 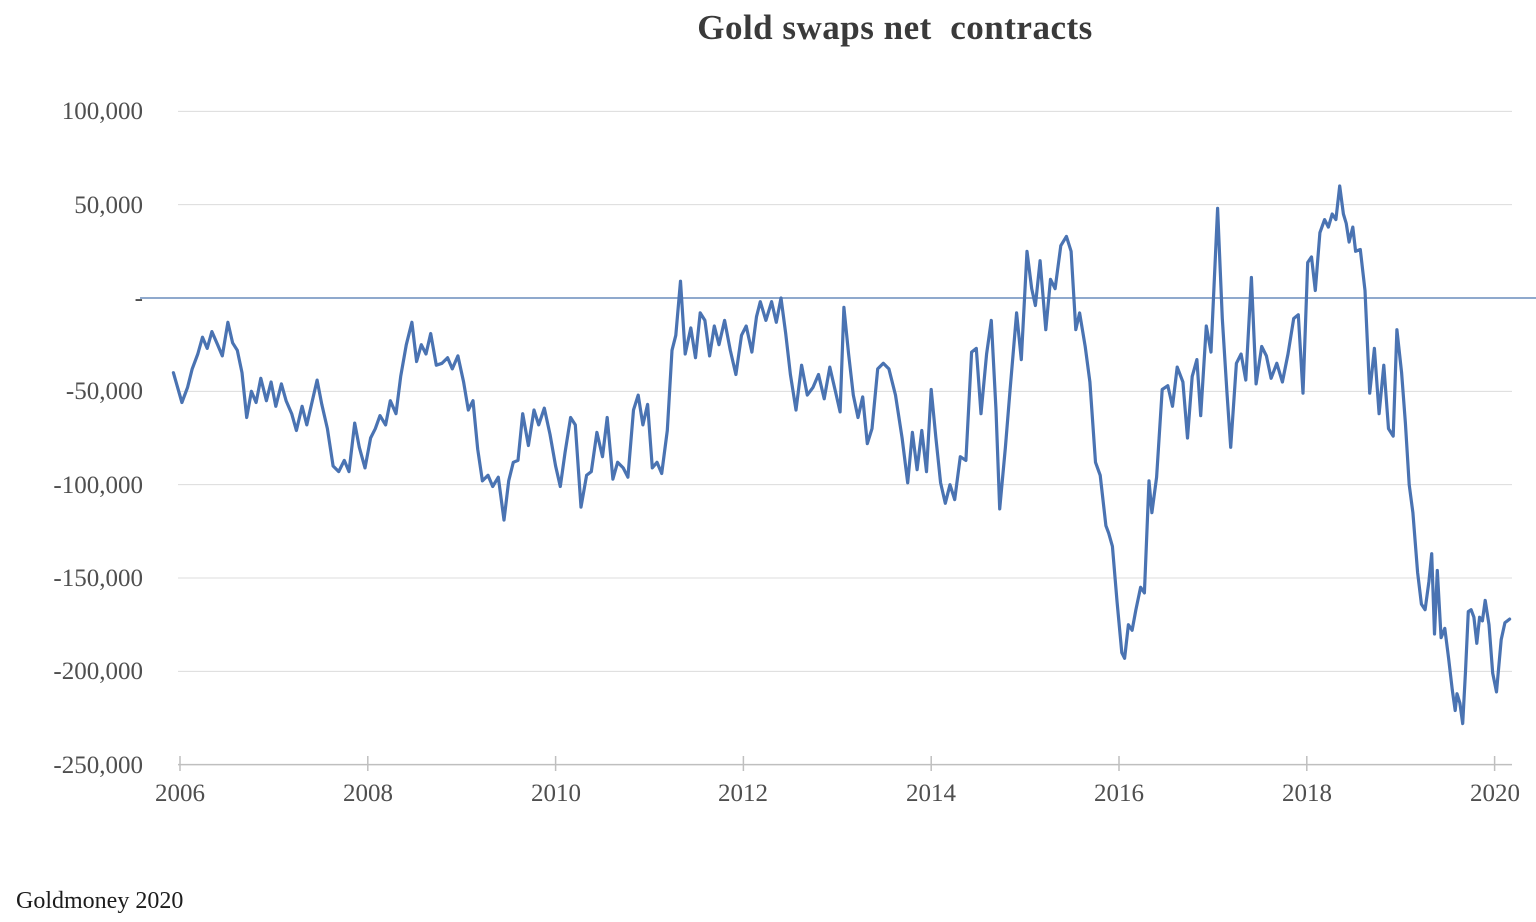 I want to click on y-axis-label: -150,000, so click(x=98, y=578).